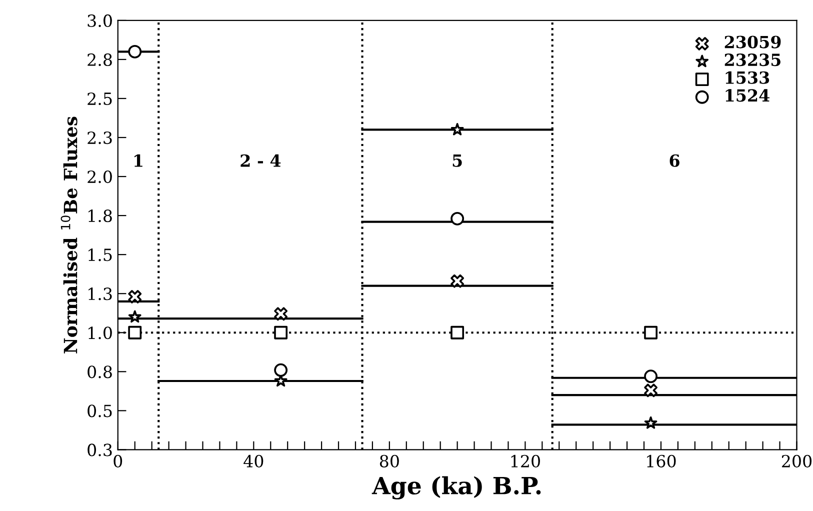 The image size is (813, 511). Describe the element at coordinates (525, 461) in the screenshot. I see `x-tick-label: 120` at that location.